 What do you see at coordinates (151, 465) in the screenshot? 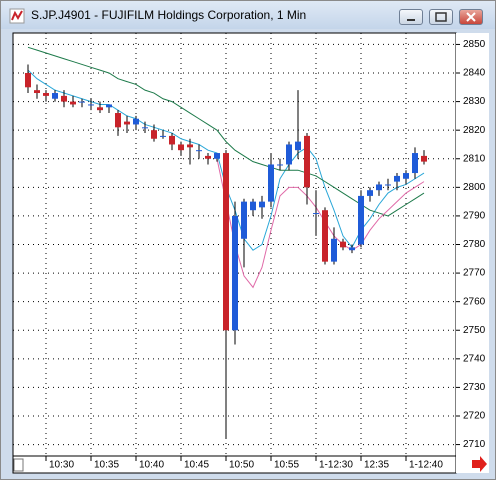
I see `x-tick-label: 10:40` at bounding box center [151, 465].